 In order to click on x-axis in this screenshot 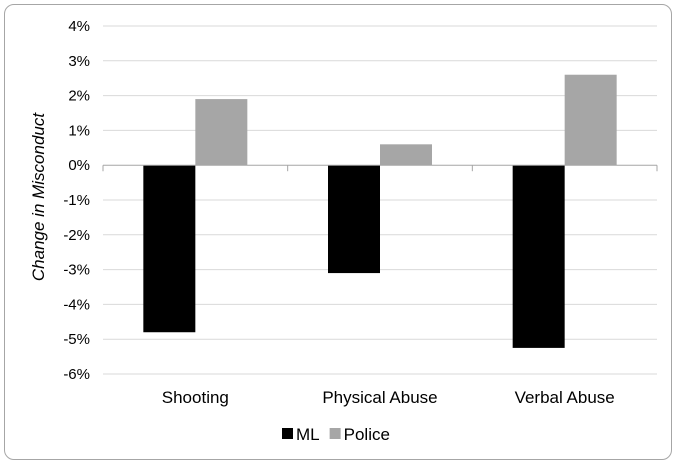, I will do `click(380, 168)`.